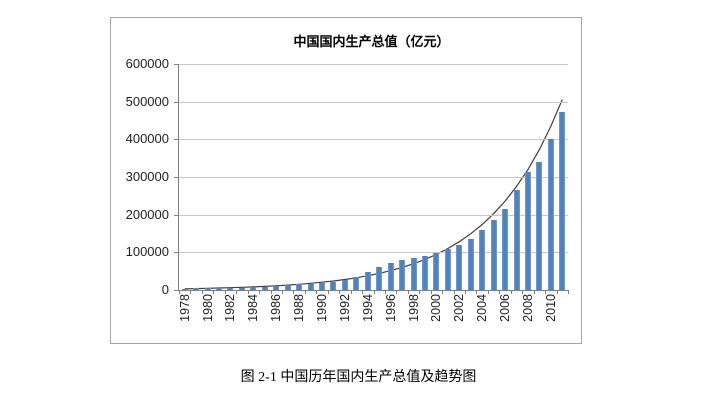  What do you see at coordinates (550, 308) in the screenshot?
I see `x-axis-label: 2010` at bounding box center [550, 308].